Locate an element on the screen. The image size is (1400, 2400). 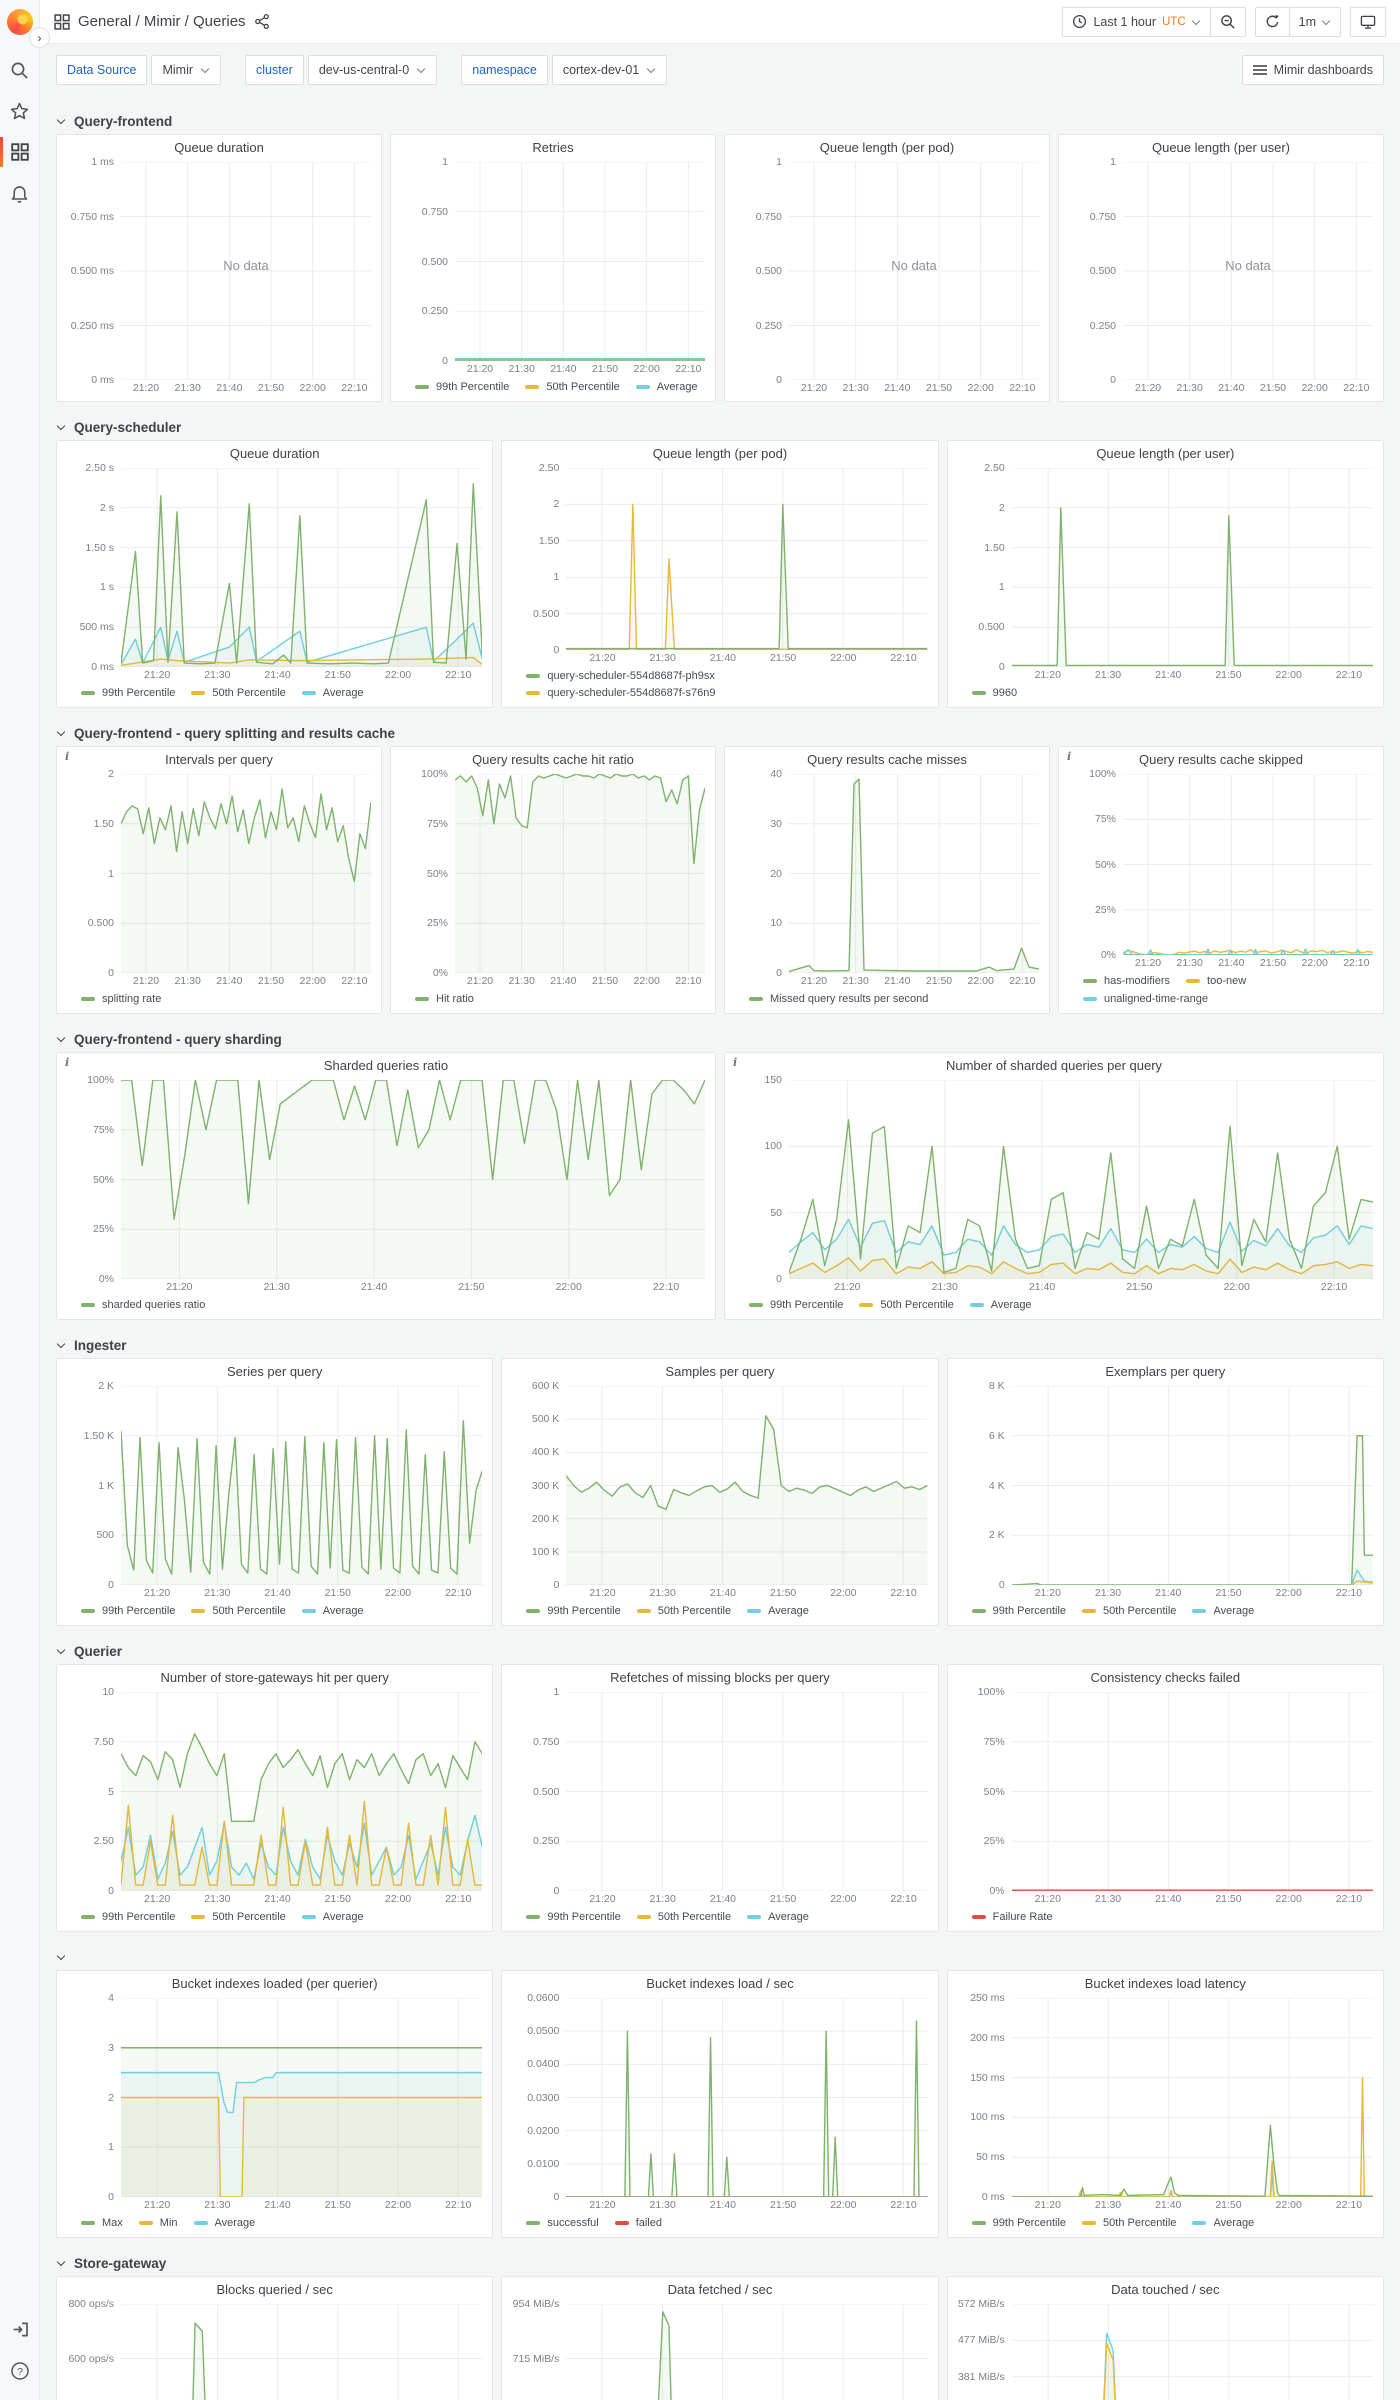
section-header-5: Querier is located at coordinates (720, 1651).